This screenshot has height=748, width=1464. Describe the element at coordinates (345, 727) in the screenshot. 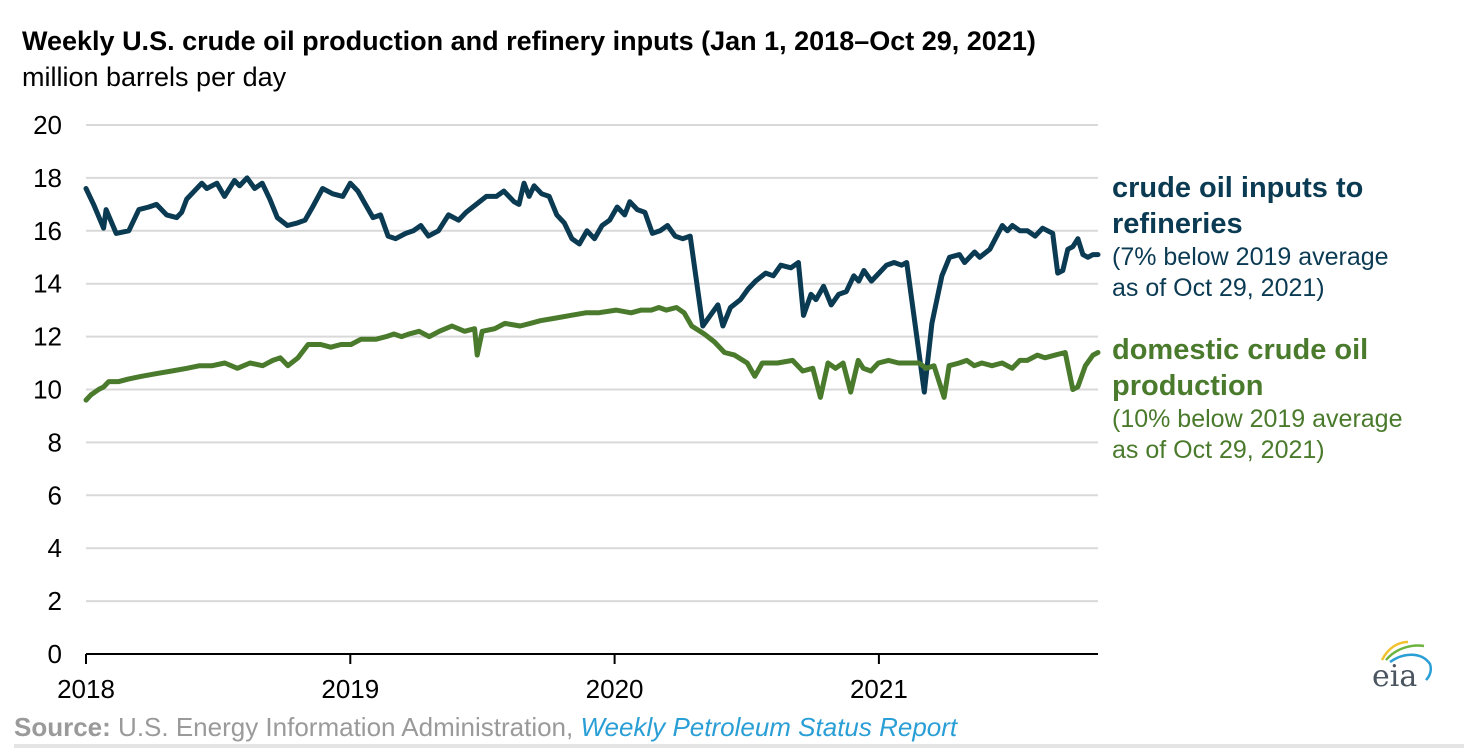

I see `source-text: U.S. Energy Information Administration,` at that location.